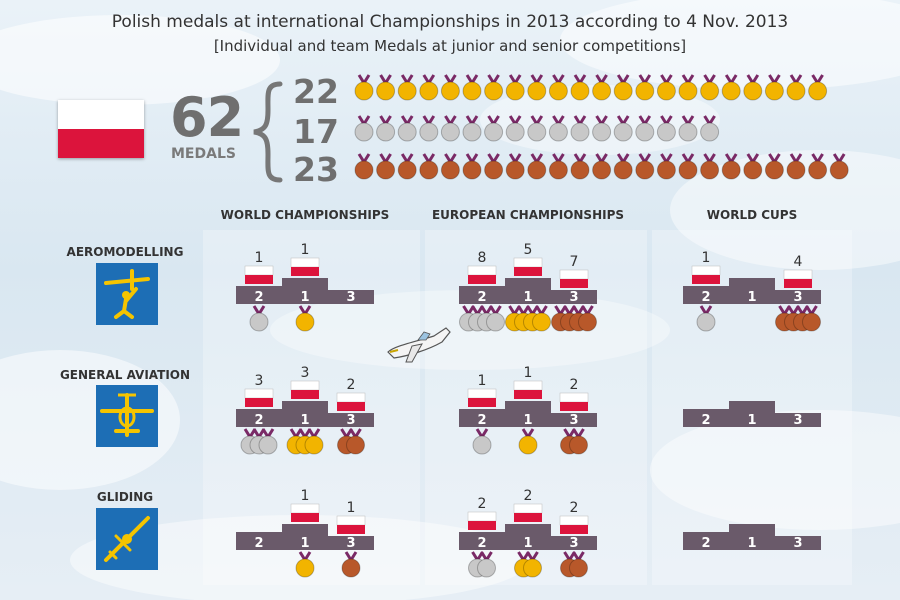 The height and width of the screenshot is (600, 900). Describe the element at coordinates (574, 262) in the screenshot. I see `medal-count-bronze: 7` at that location.